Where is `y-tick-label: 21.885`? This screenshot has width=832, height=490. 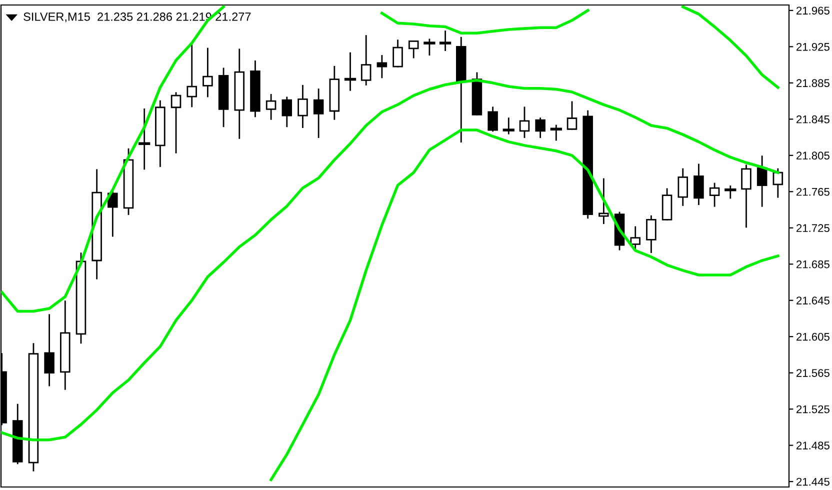
y-tick-label: 21.885 is located at coordinates (813, 83).